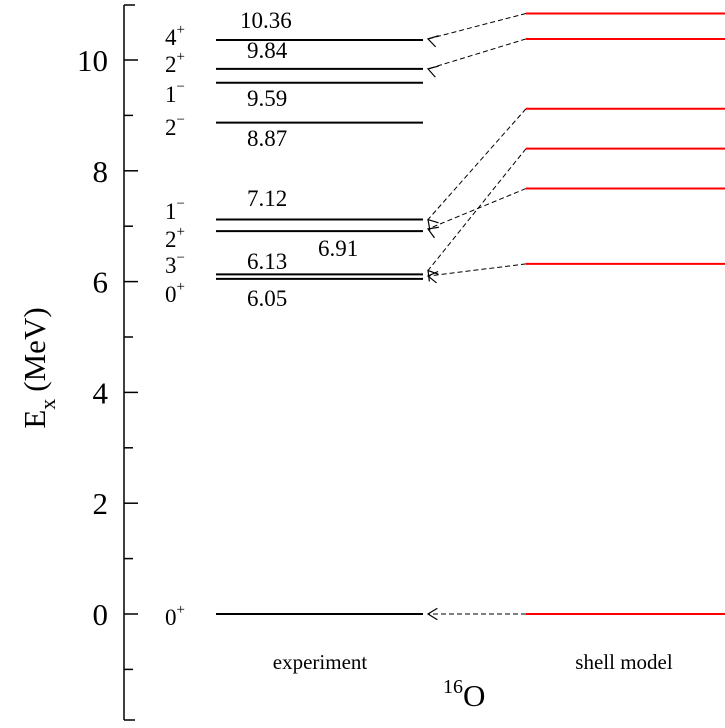  Describe the element at coordinates (476, 316) in the screenshot. I see `connection-arrows` at that location.